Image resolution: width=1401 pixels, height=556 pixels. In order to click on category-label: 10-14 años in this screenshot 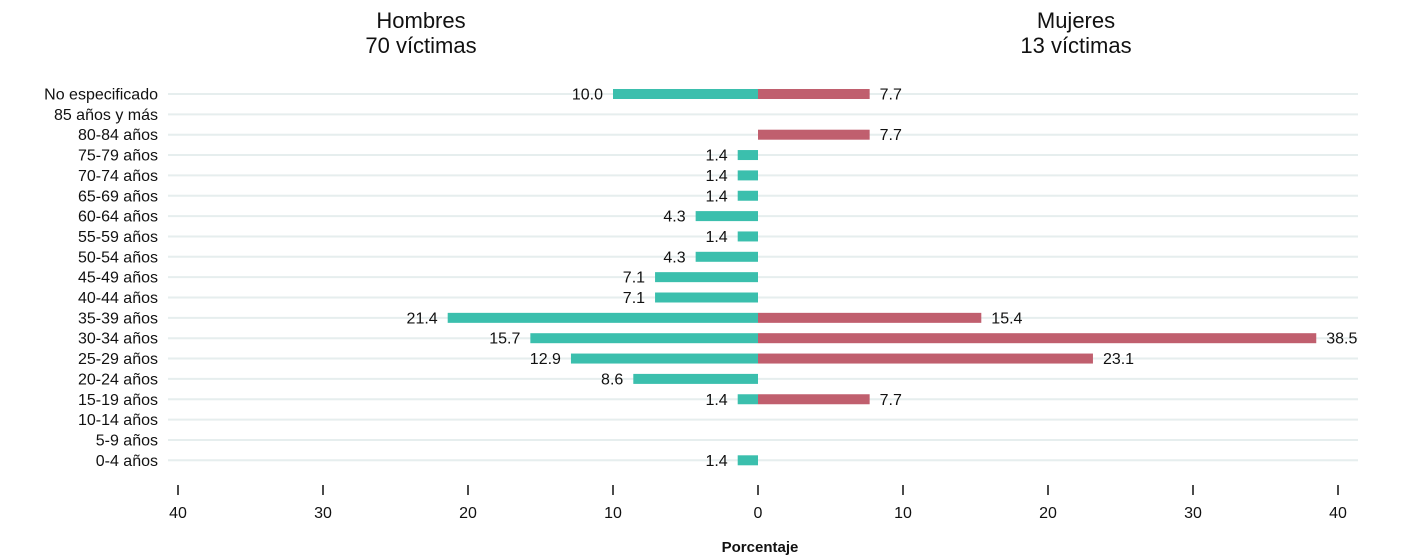, I will do `click(118, 420)`.